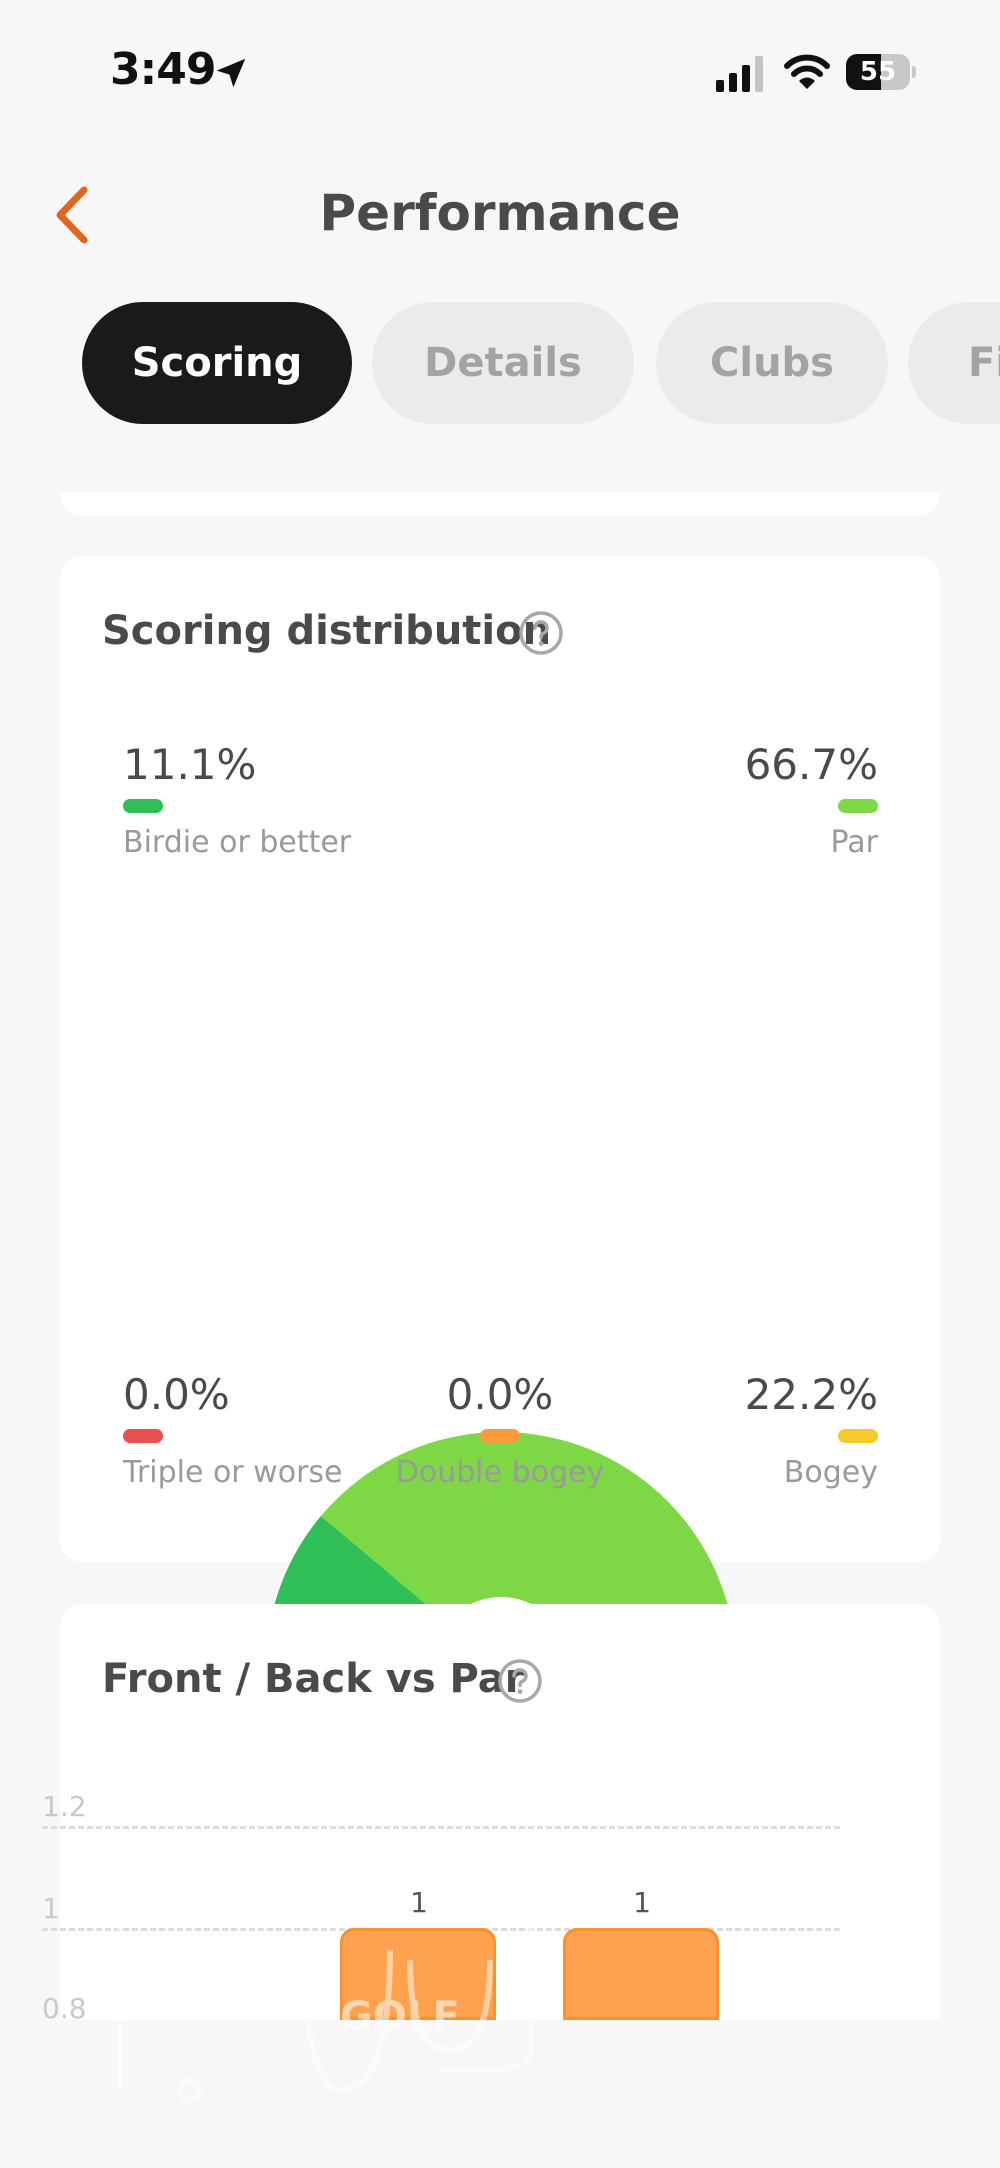  I want to click on legend-birdie-label: Birdie or better, so click(237, 842).